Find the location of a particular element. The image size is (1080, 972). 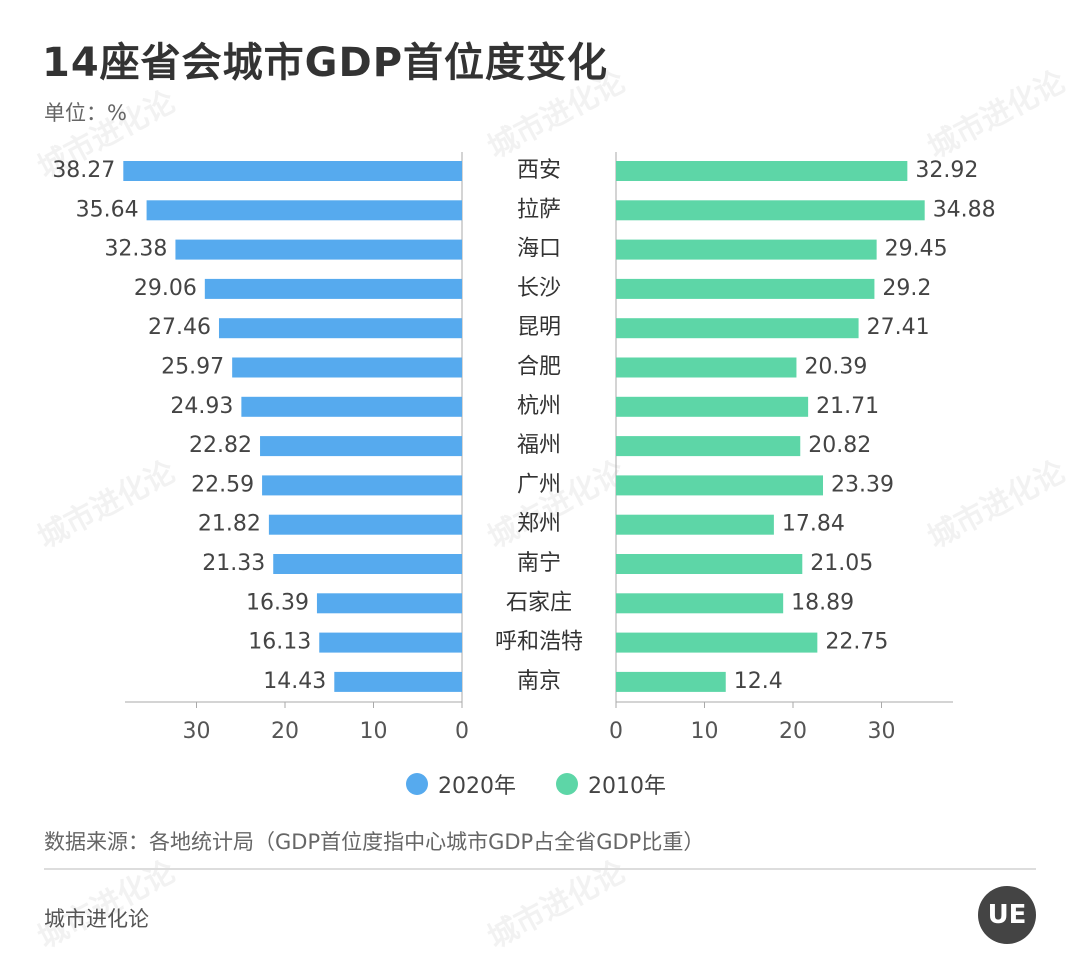

category-label: 拉萨 is located at coordinates (539, 209).